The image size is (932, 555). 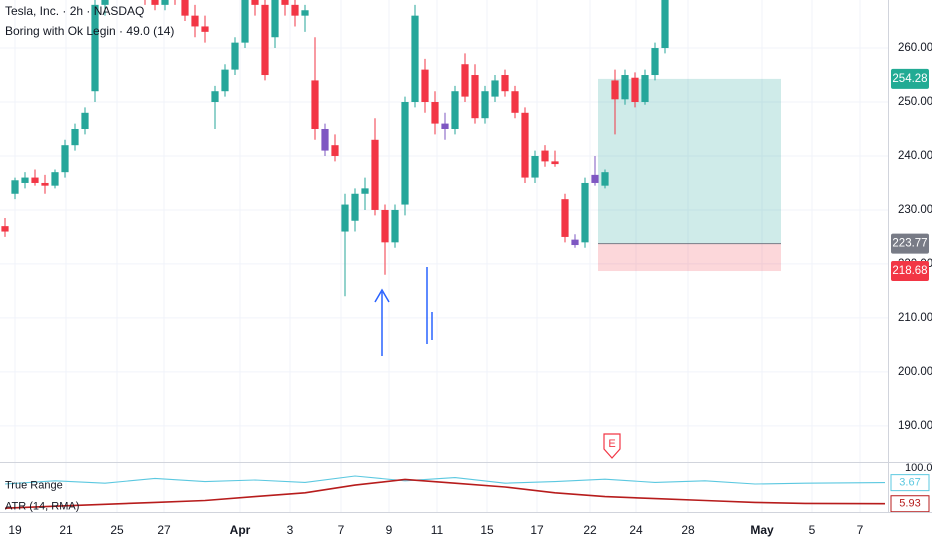 What do you see at coordinates (403, 311) in the screenshot?
I see `arrow-drawing` at bounding box center [403, 311].